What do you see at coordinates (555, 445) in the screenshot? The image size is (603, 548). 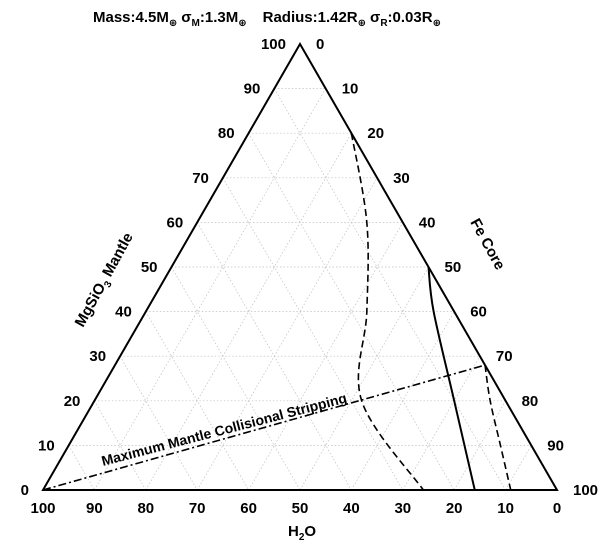 I see `right-tick-label: 90` at bounding box center [555, 445].